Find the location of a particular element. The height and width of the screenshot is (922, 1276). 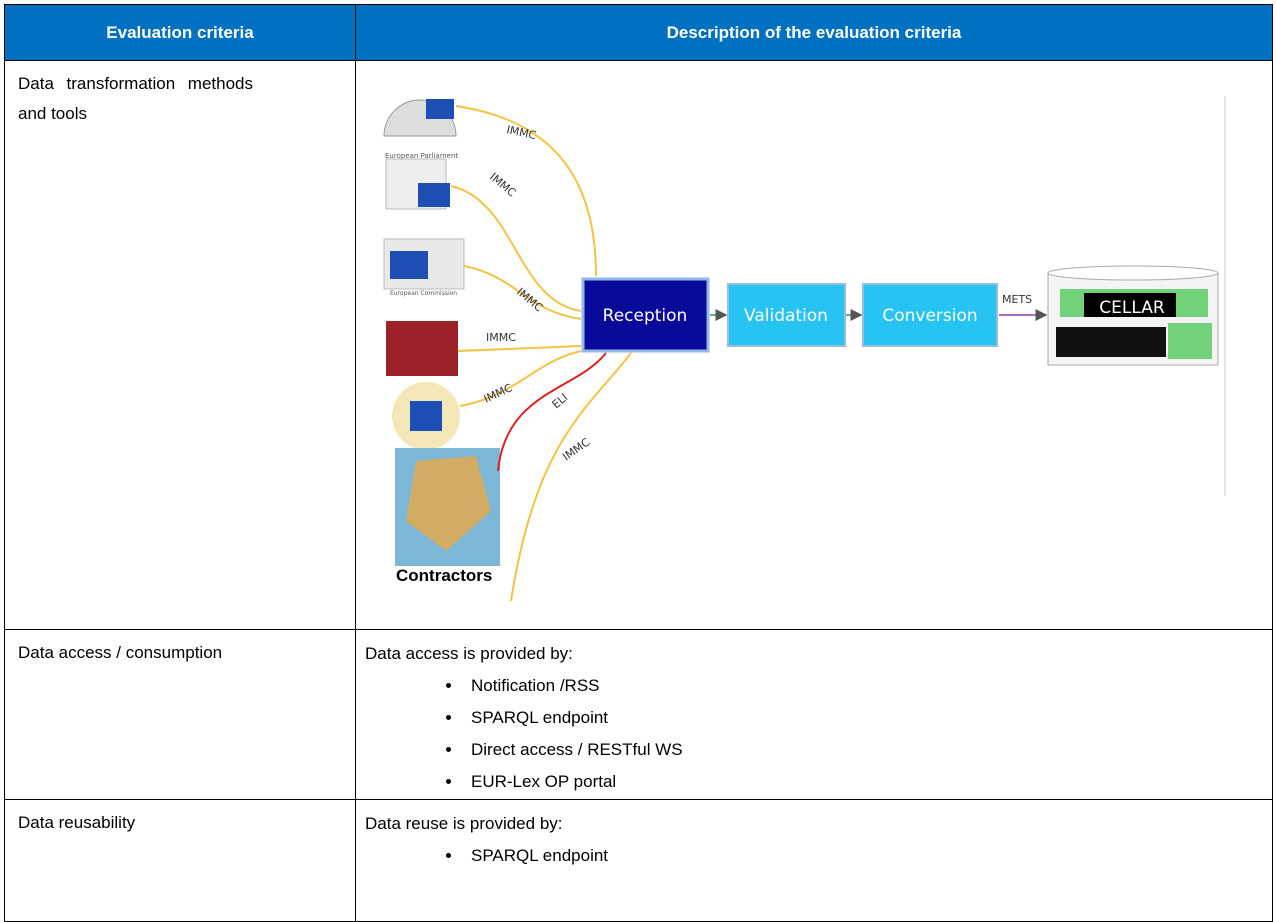

storage is located at coordinates (1133, 315).